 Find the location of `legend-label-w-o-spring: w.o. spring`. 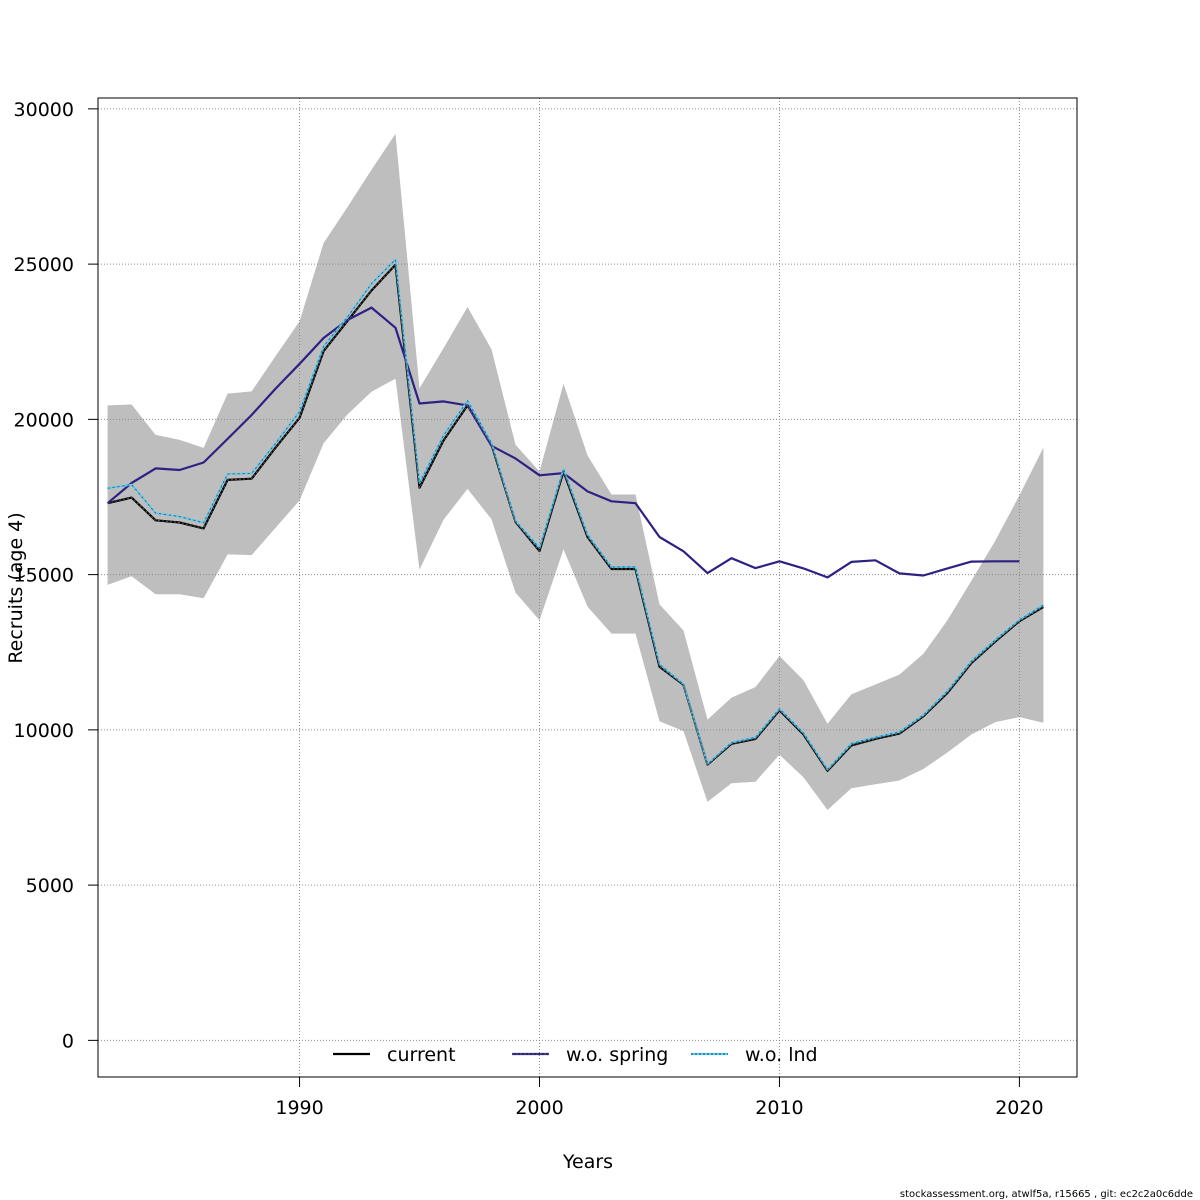

legend-label-w-o-spring: w.o. spring is located at coordinates (617, 1055).